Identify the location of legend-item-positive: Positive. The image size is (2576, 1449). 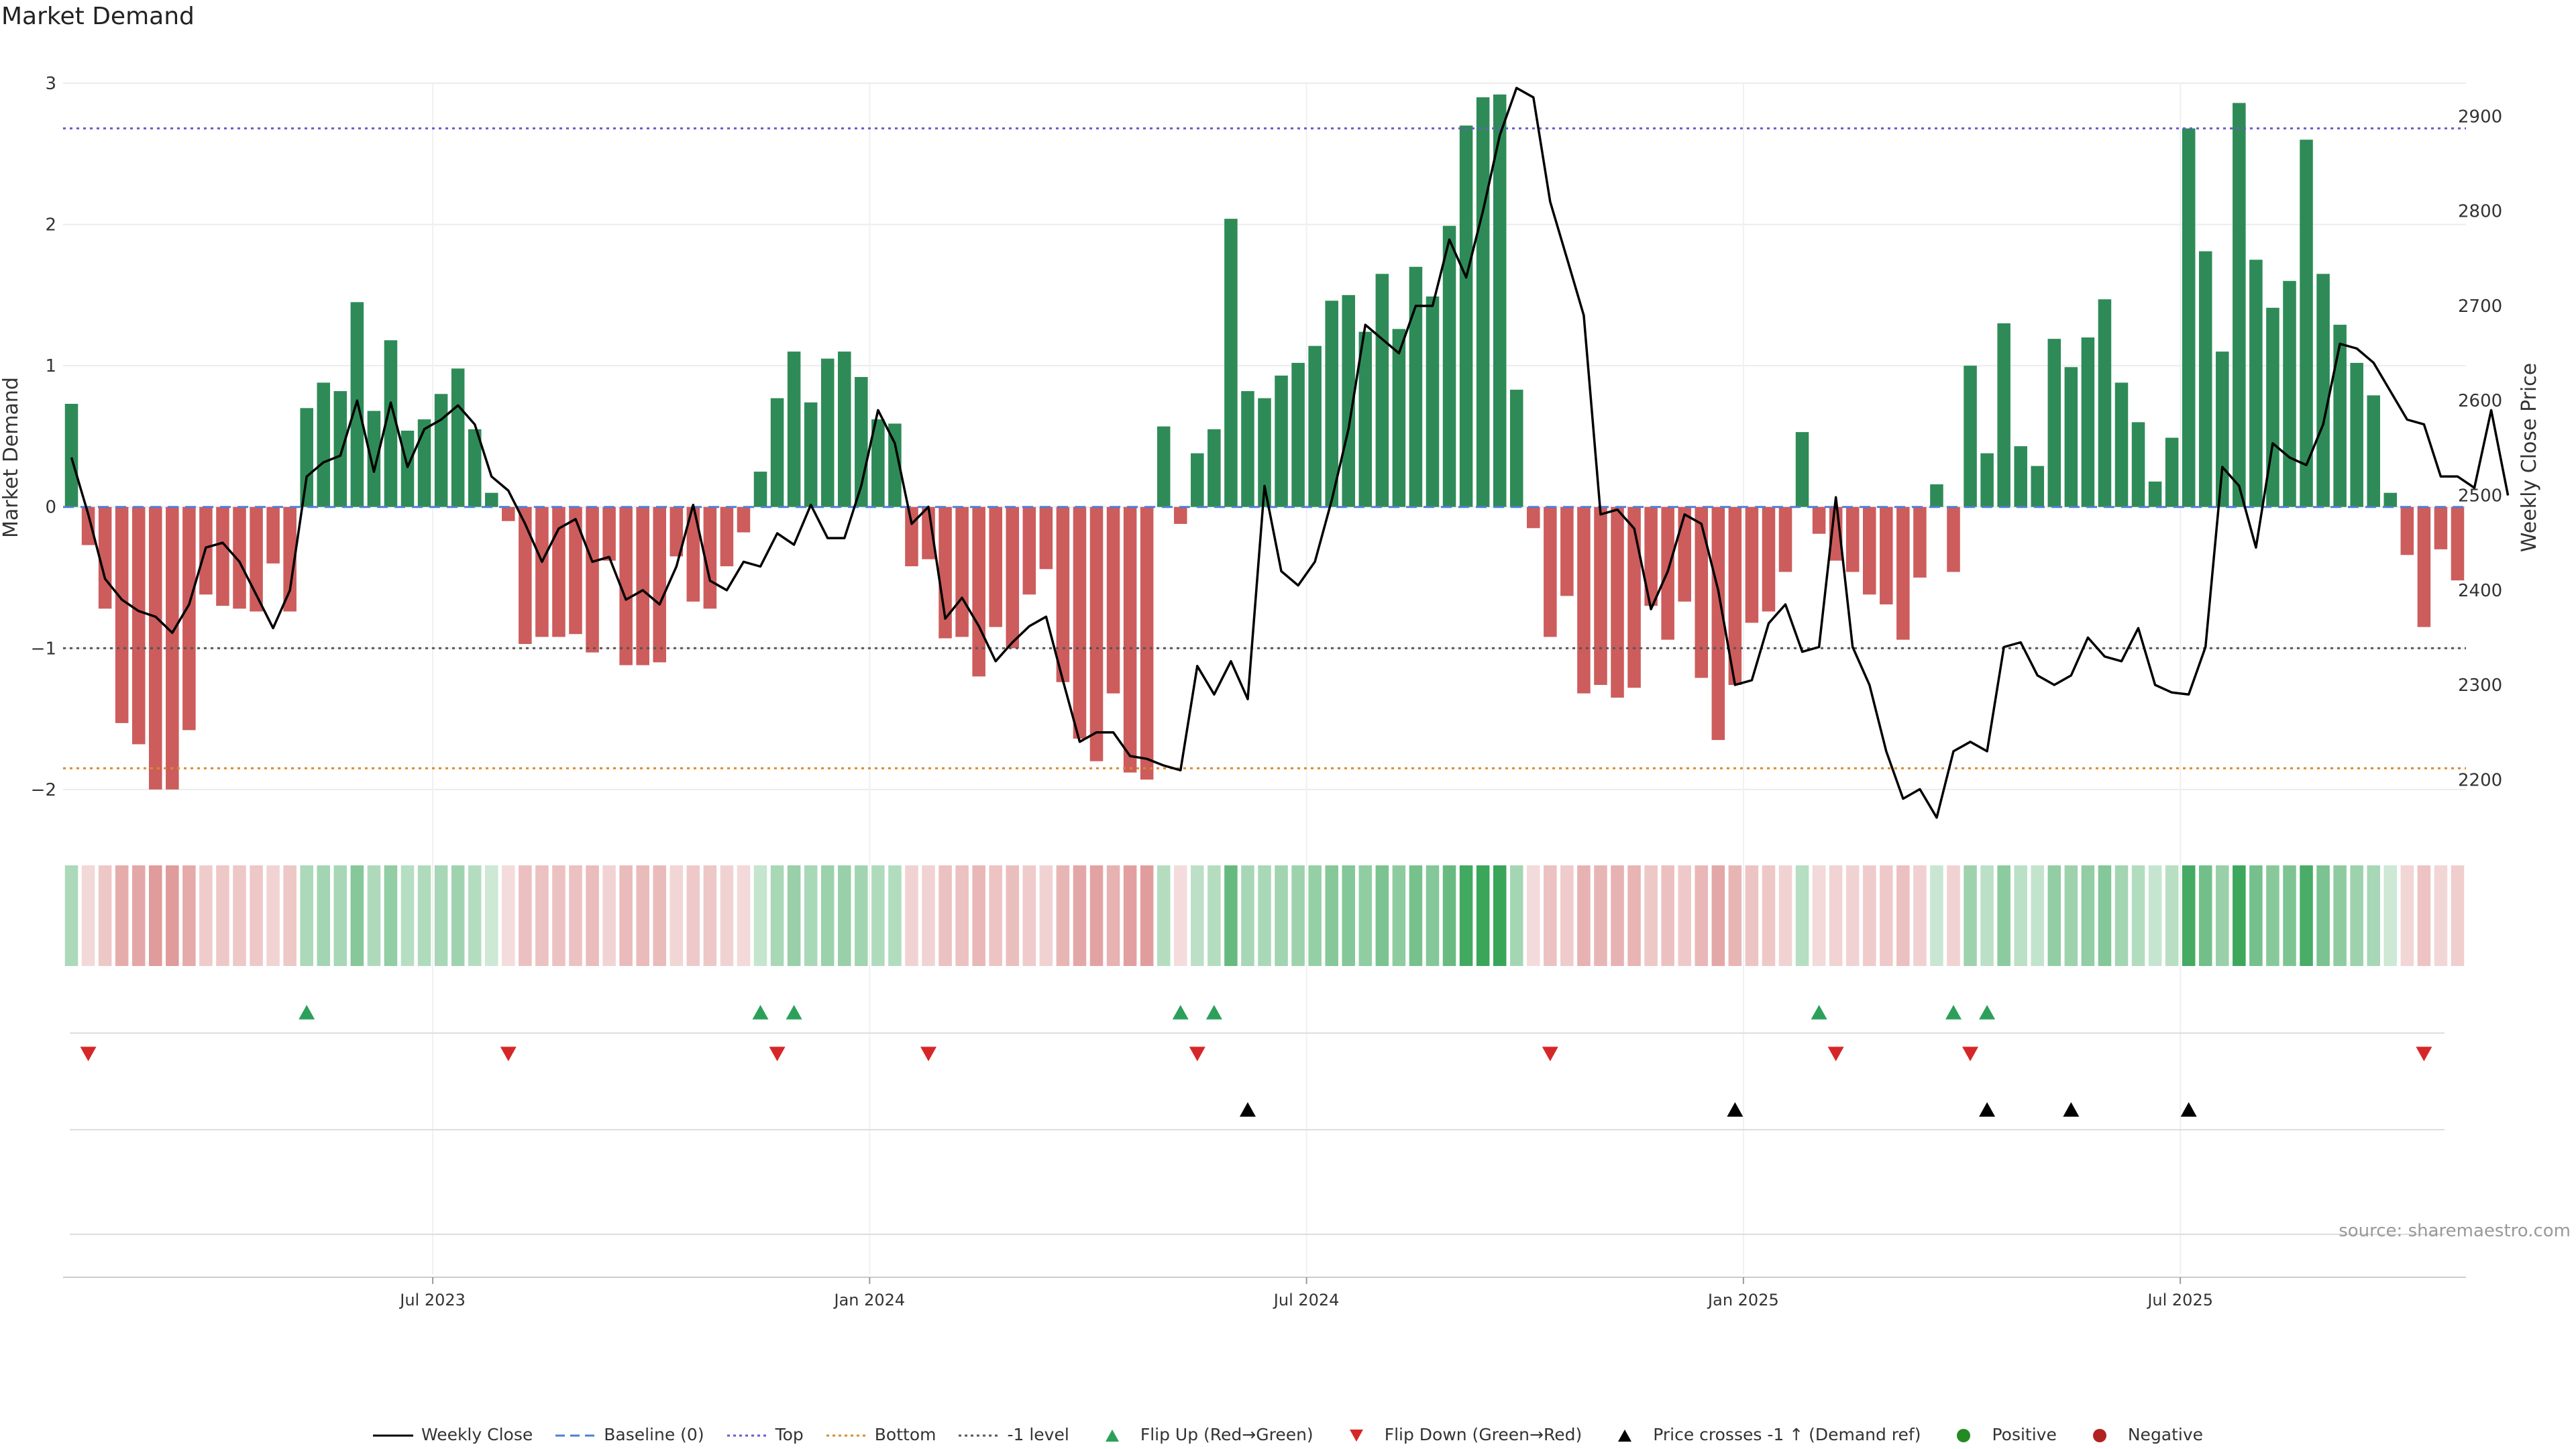
(2000, 1434).